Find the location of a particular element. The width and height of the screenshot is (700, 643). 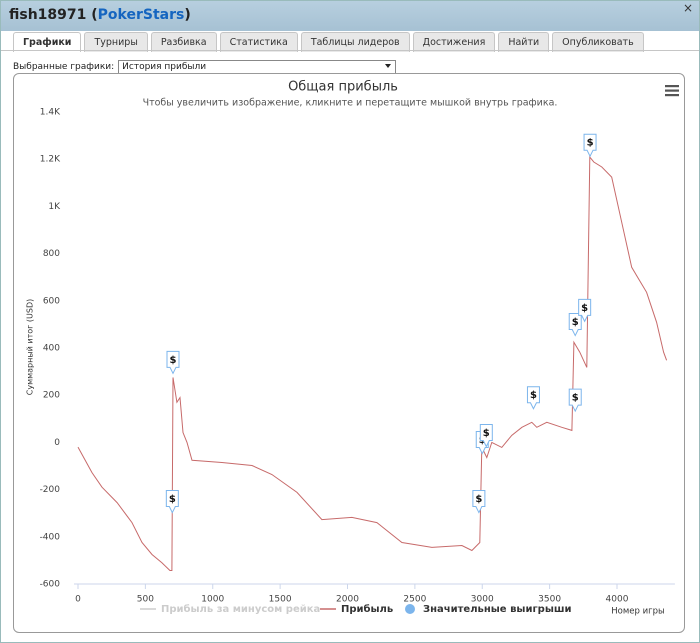

legend-symbol is located at coordinates (410, 609).